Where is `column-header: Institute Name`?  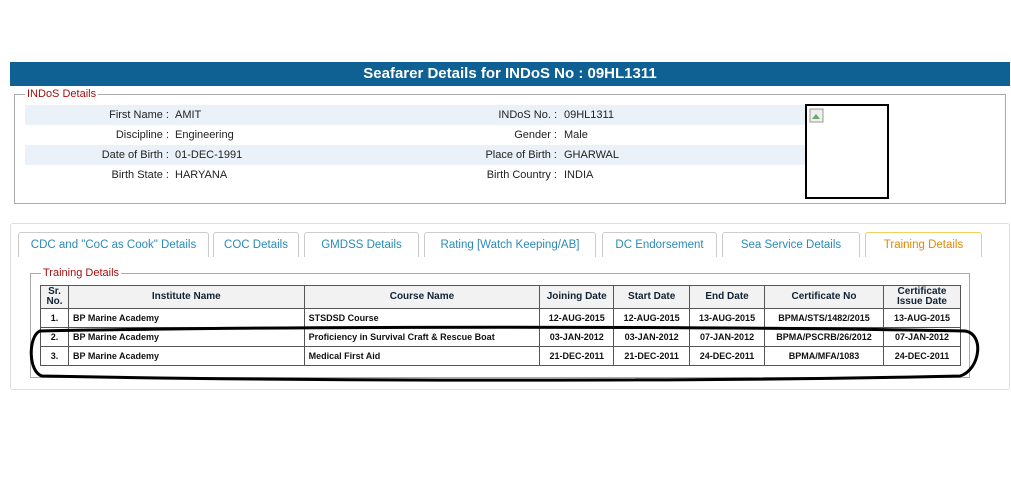
column-header: Institute Name is located at coordinates (186, 297).